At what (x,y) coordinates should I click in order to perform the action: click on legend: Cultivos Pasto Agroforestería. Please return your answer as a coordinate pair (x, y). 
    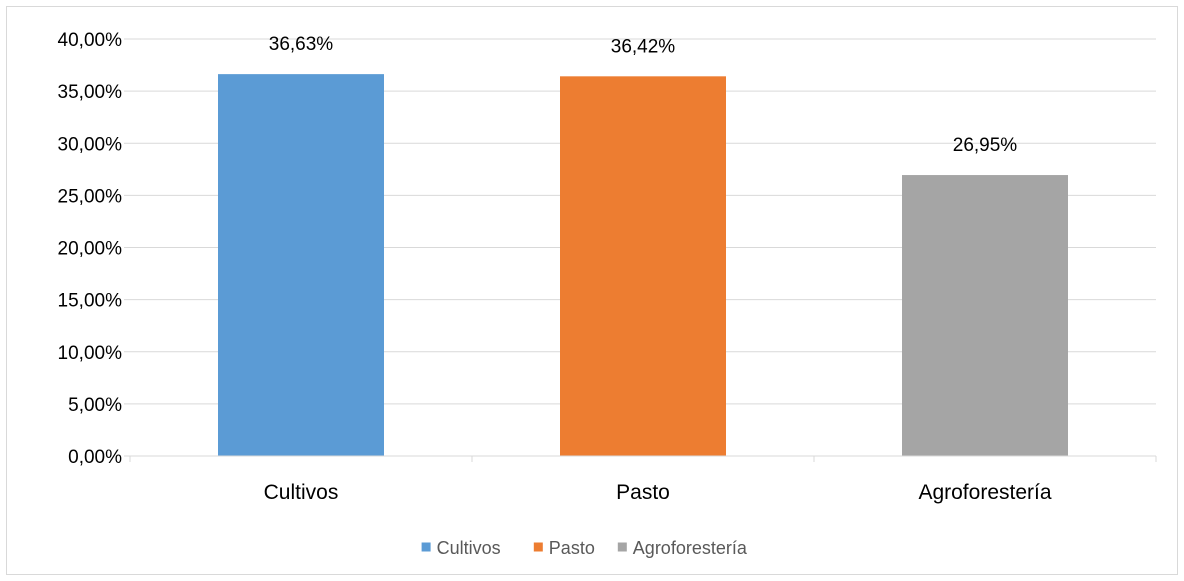
    Looking at the image, I should click on (584, 548).